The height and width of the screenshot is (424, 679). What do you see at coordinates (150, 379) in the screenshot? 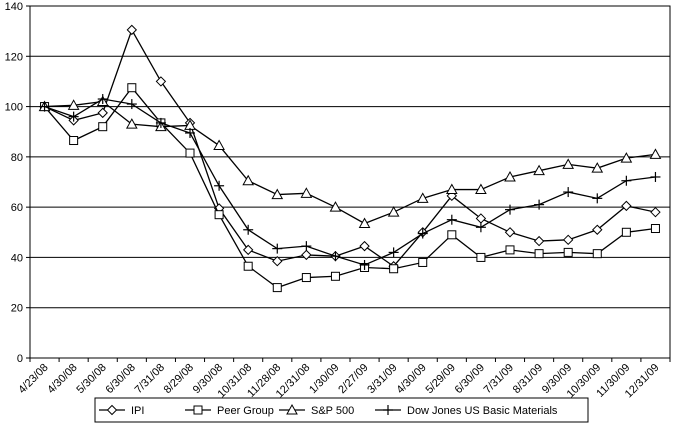
I see `x-tick-label: 7/31/08` at bounding box center [150, 379].